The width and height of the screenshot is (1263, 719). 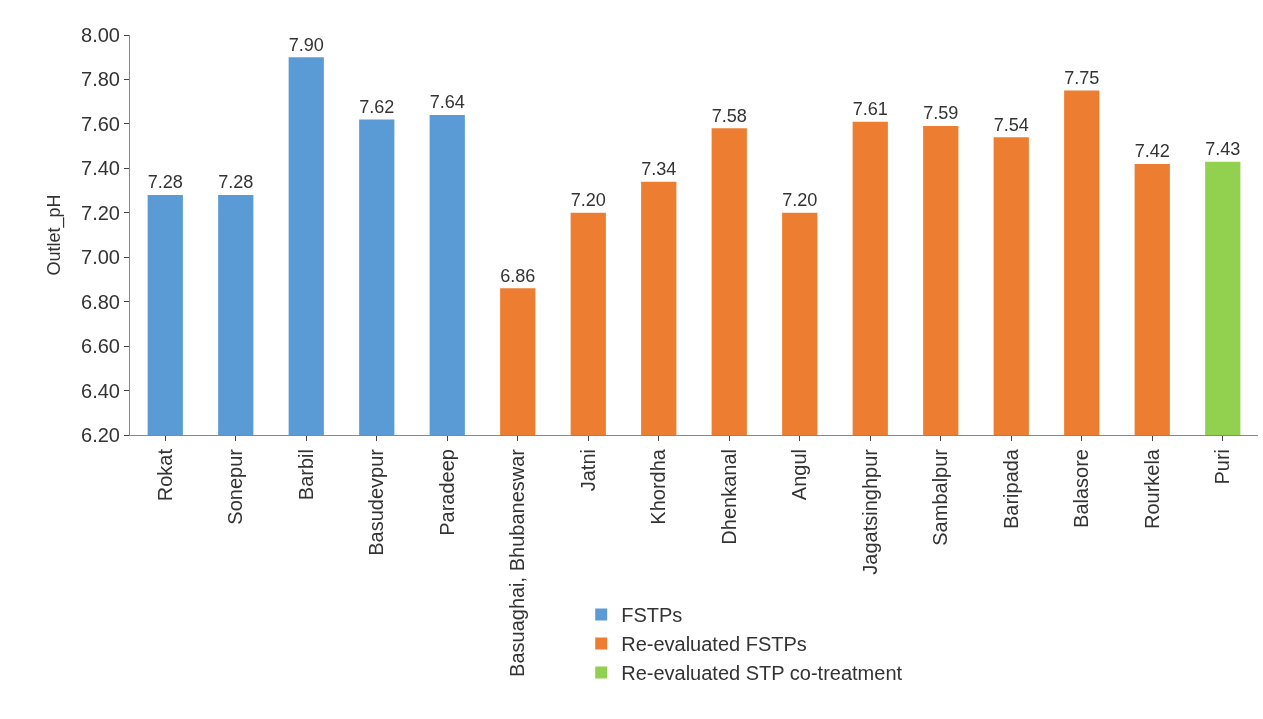 I want to click on x-tick-label: Jatni, so click(x=587, y=470).